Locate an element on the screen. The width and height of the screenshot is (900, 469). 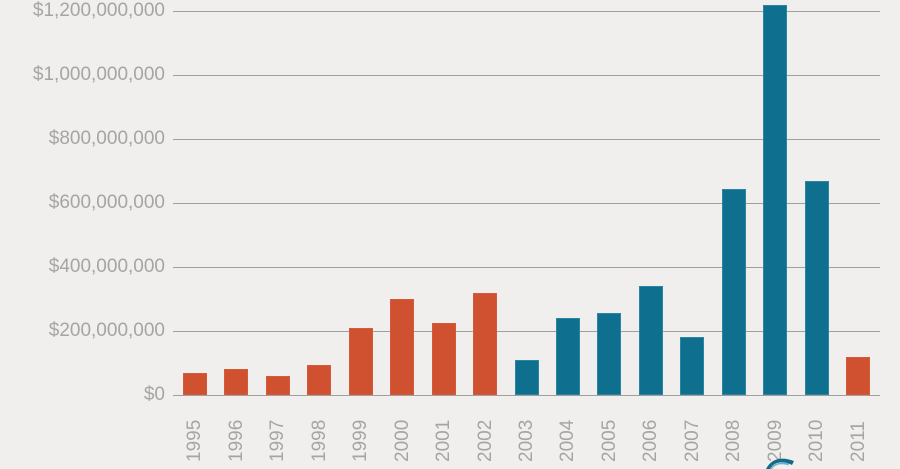
x-axis-tick-label: 2007 is located at coordinates (692, 440).